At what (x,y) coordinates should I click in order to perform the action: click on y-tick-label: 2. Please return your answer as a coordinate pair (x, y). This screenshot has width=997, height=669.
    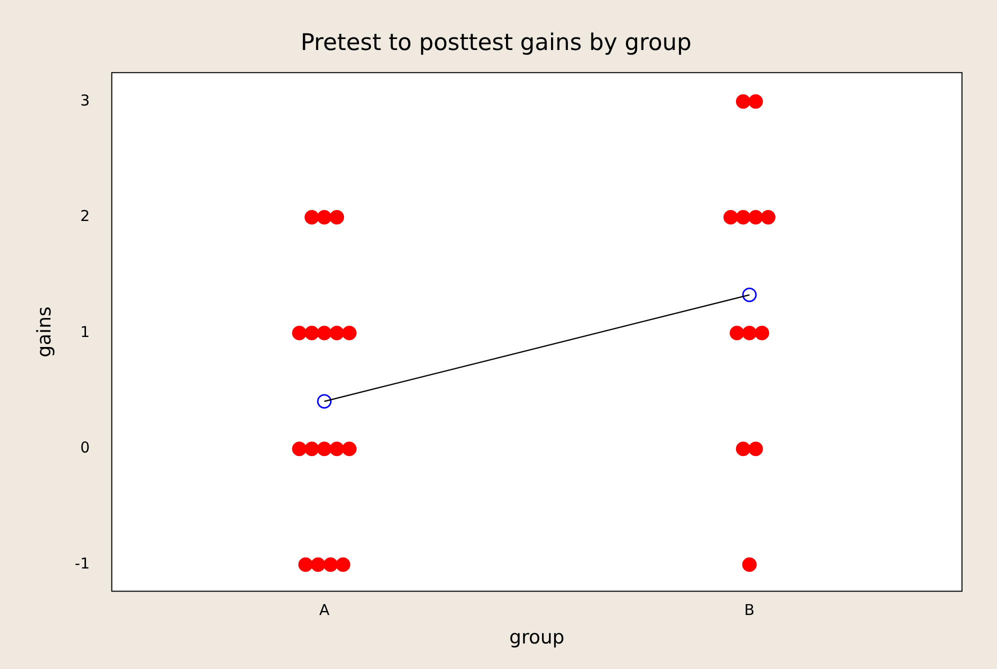
    Looking at the image, I should click on (85, 216).